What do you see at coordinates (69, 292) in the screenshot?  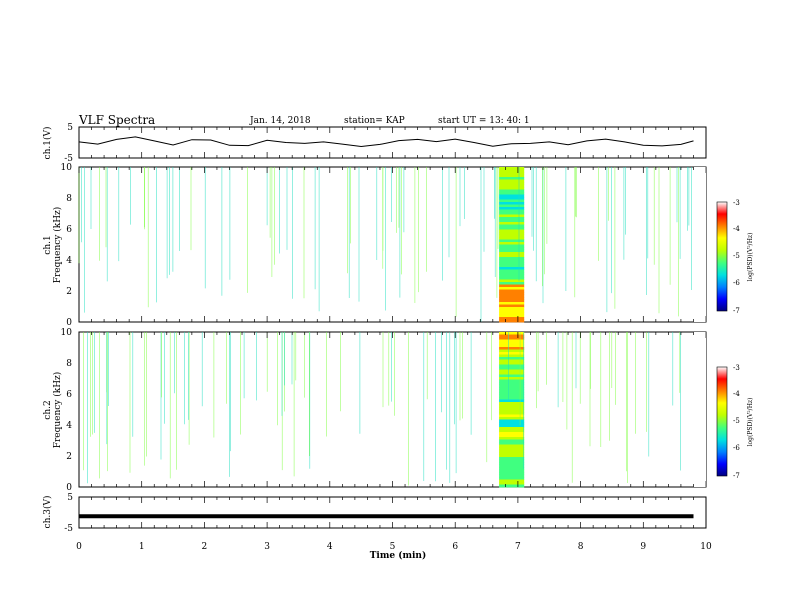 I see `ch1-freq-tick: 2` at bounding box center [69, 292].